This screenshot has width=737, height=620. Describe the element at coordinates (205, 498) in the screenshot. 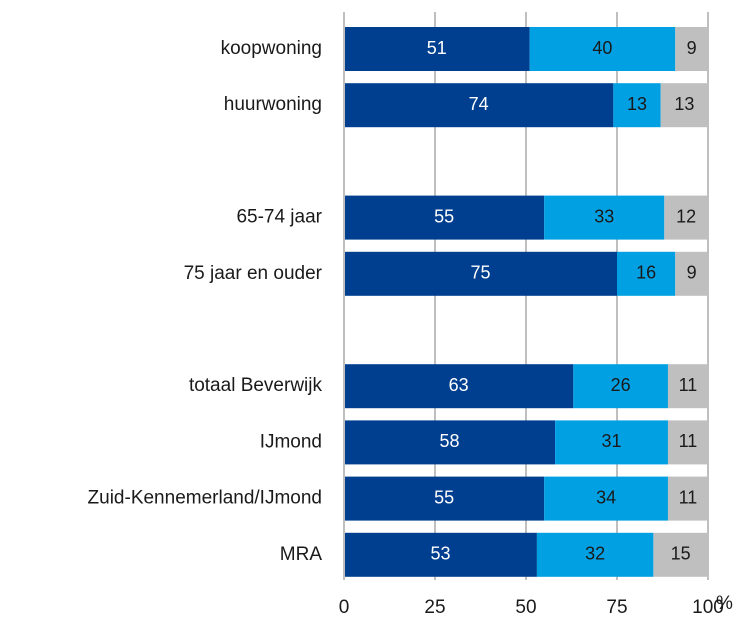

I see `y-tick-label: Zuid-Kennemerland/IJmond` at that location.